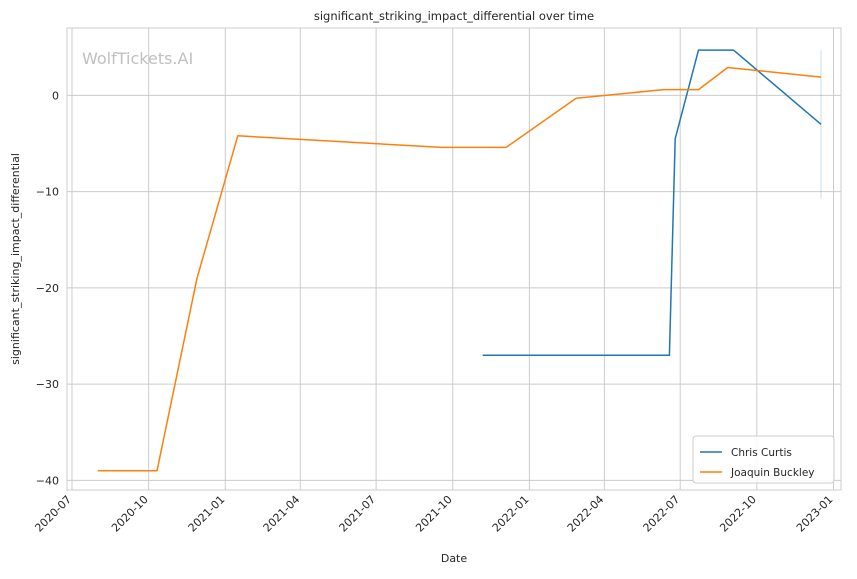  I want to click on y-tick-label: −10, so click(47, 192).